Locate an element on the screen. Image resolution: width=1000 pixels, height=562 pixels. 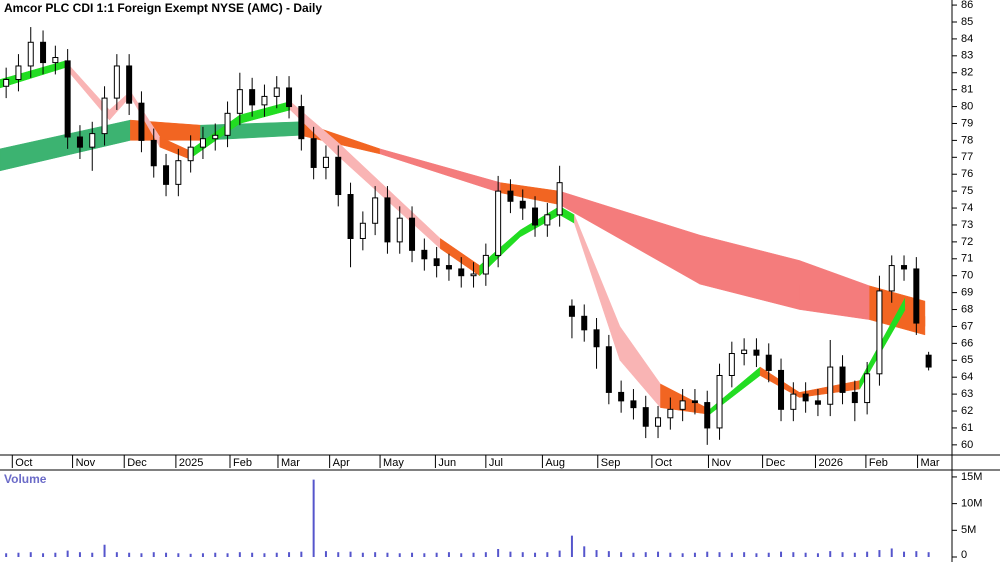
y-tick-label: 63 is located at coordinates (967, 394).